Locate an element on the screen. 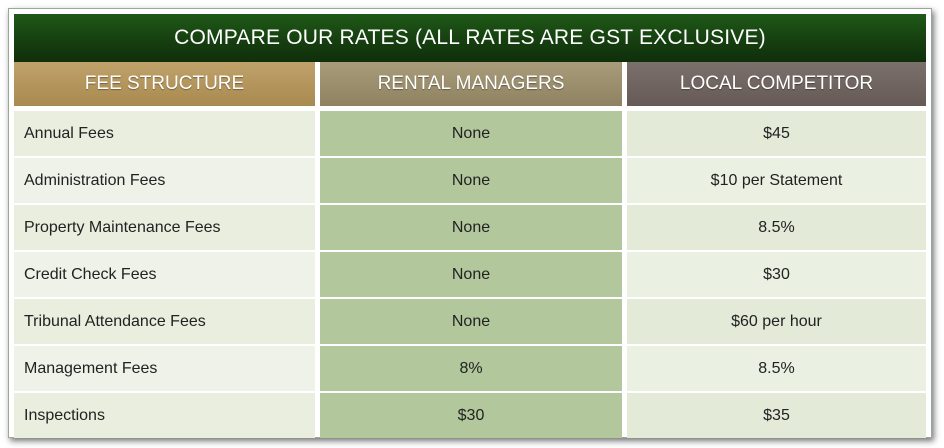 The height and width of the screenshot is (448, 944). fee-name: Credit Check Fees is located at coordinates (164, 274).